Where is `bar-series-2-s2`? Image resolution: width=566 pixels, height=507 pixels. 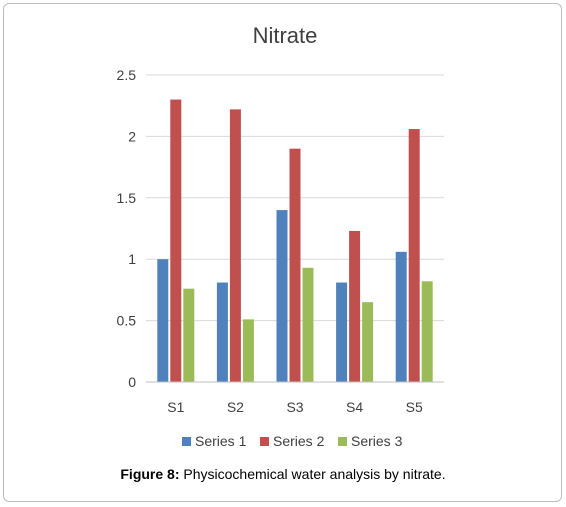 bar-series-2-s2 is located at coordinates (235, 245).